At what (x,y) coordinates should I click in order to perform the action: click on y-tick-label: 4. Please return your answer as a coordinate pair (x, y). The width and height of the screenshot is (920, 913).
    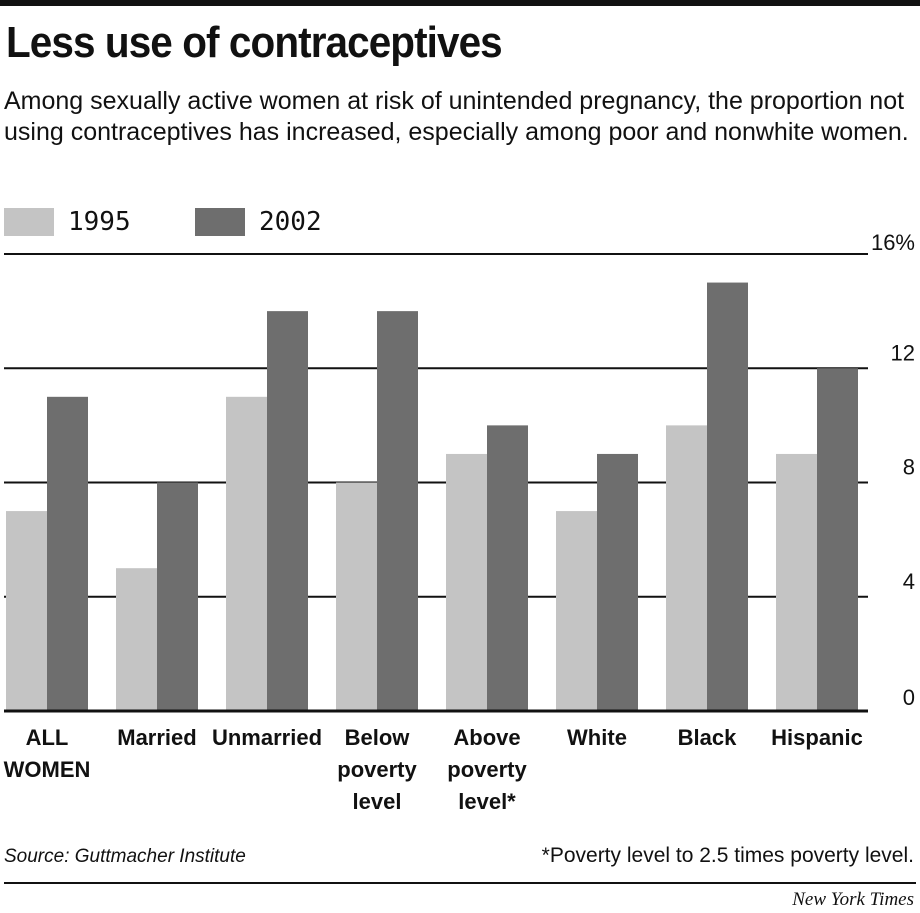
    Looking at the image, I should click on (909, 581).